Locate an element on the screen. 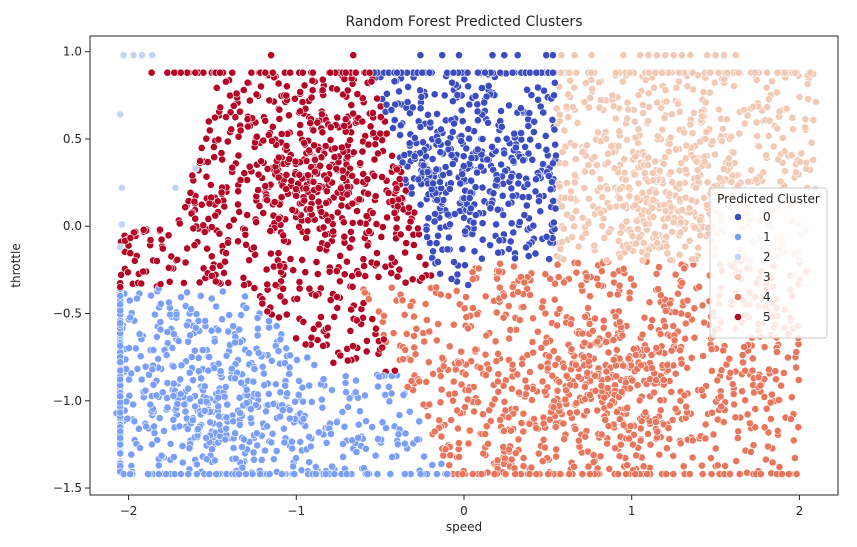 This screenshot has width=857, height=547. y-axis: −1.5−1.0−0.50.00.51.0 is located at coordinates (71, 270).